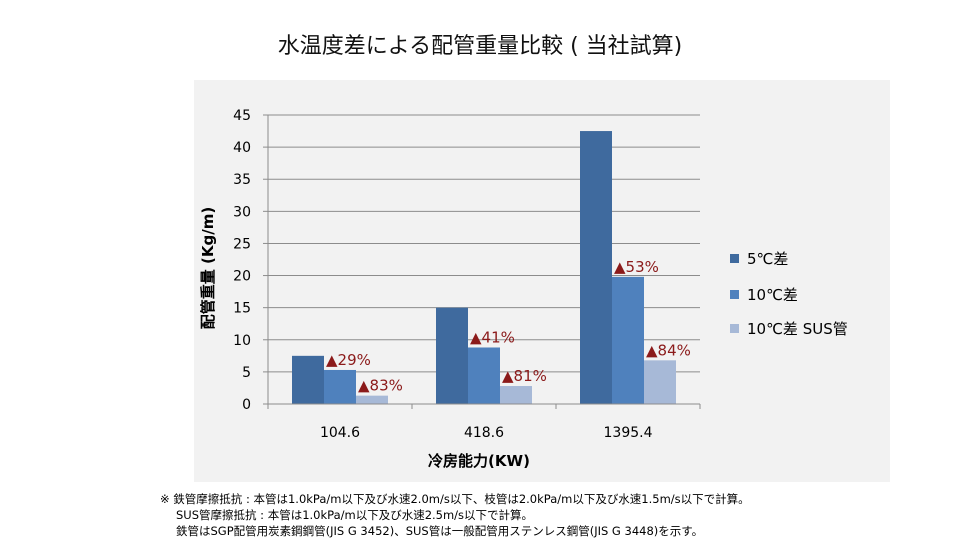 The height and width of the screenshot is (560, 960). I want to click on footnote-2: SUS管摩擦抵抗 : 本管は1.0kPa/m以下及び水速2.5m/s以下で計算。, so click(355, 515).